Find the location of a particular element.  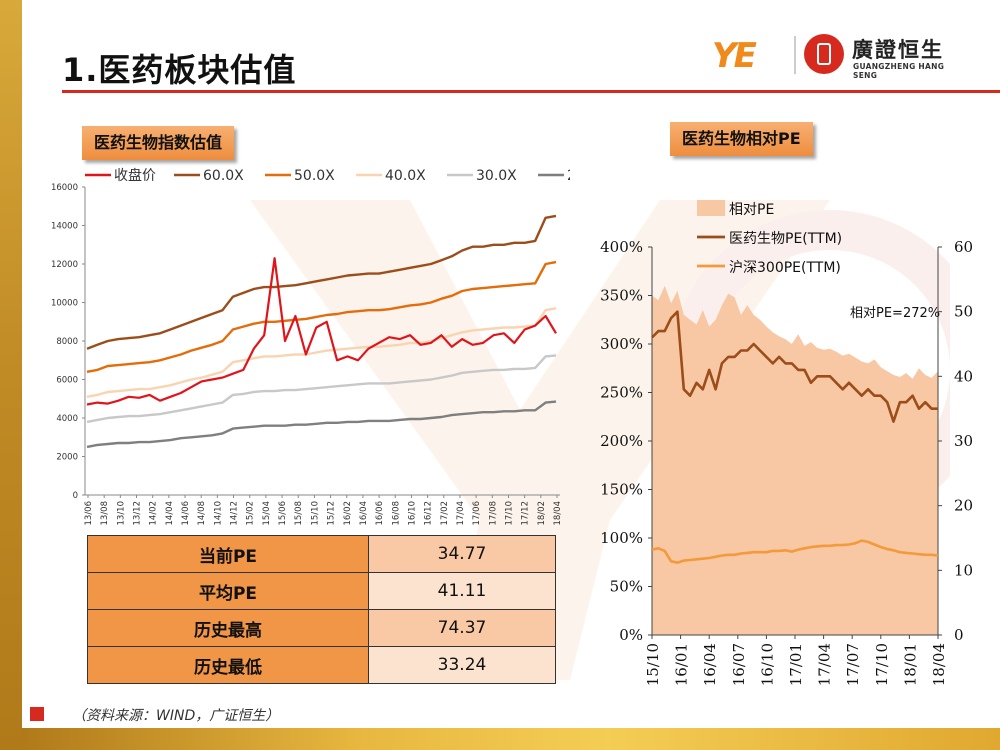

left-y-tick-label: 0% is located at coordinates (631, 635).